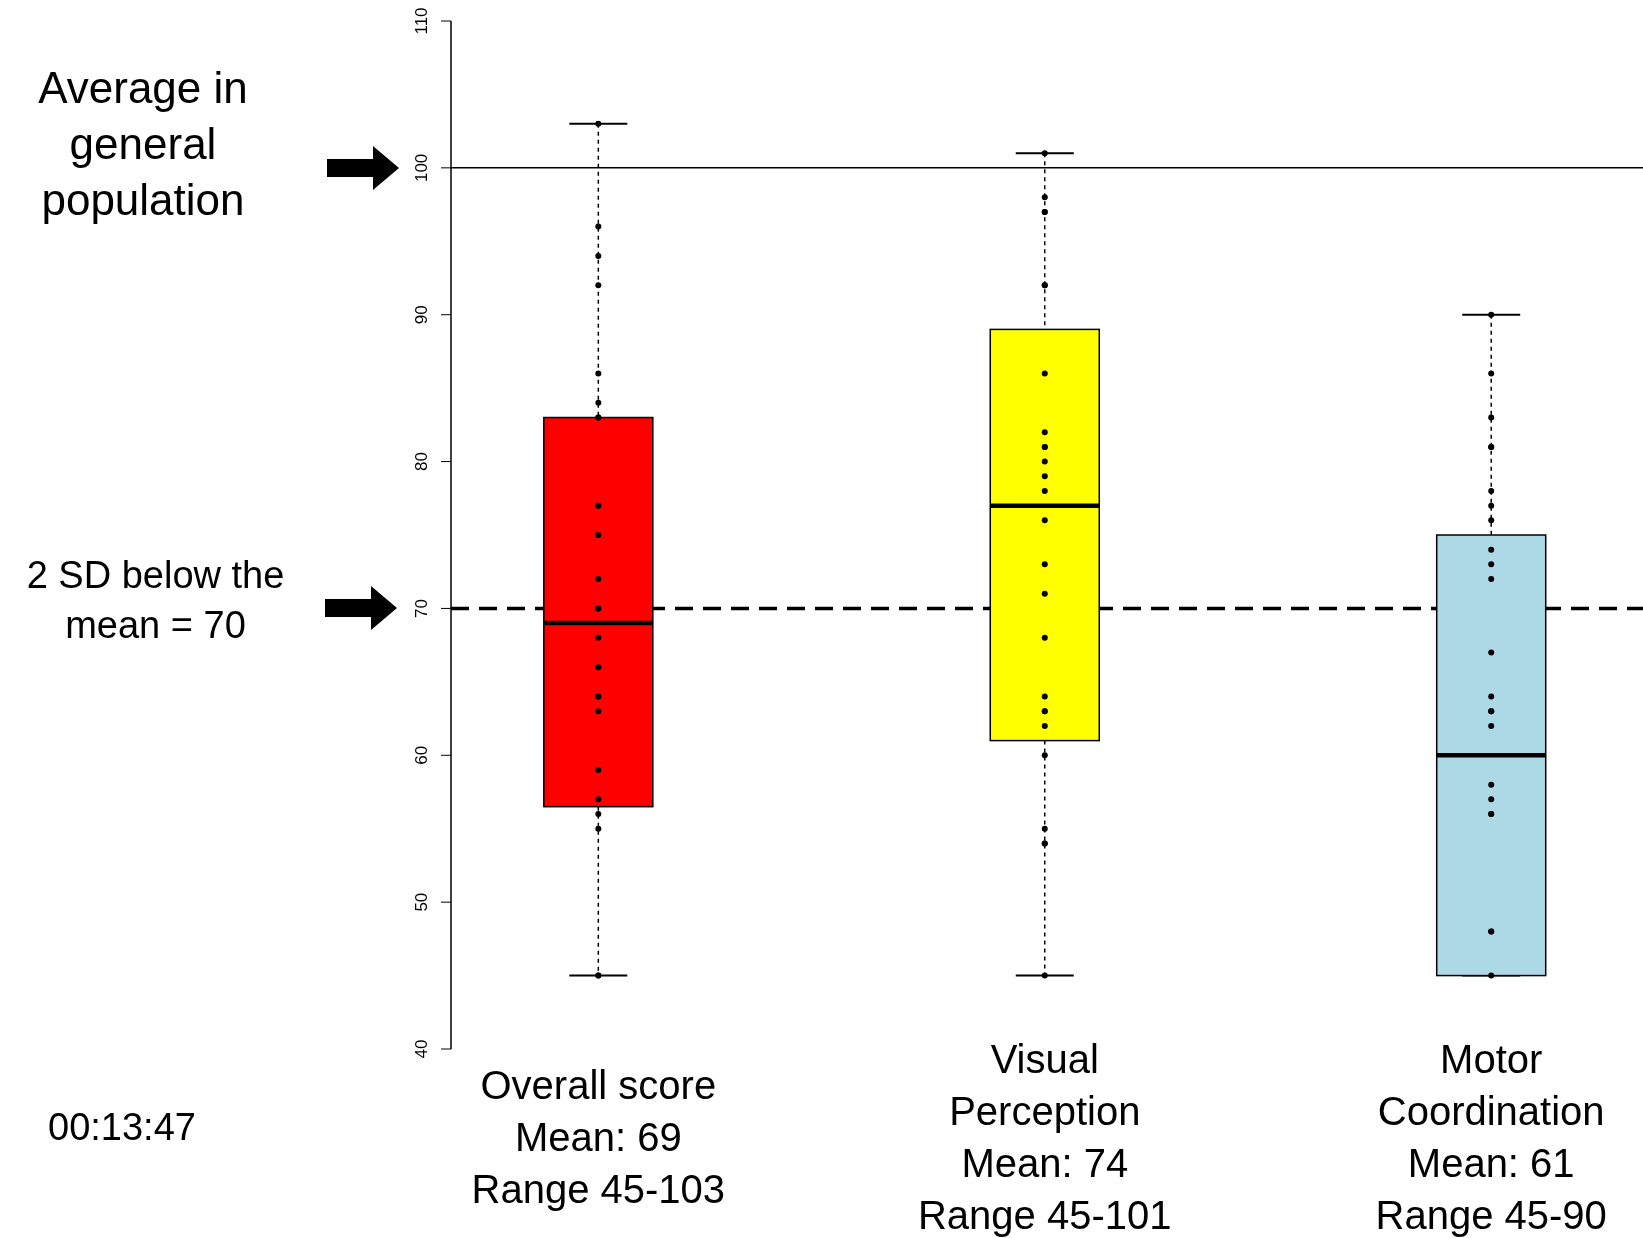 This screenshot has height=1238, width=1643. I want to click on x-tick-label: Visual Perception Mean: 74 Range 45-101, so click(1044, 1137).